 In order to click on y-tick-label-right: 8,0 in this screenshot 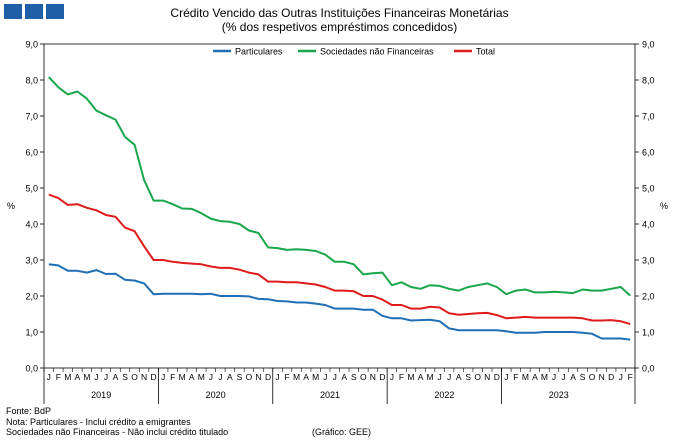, I will do `click(648, 81)`.